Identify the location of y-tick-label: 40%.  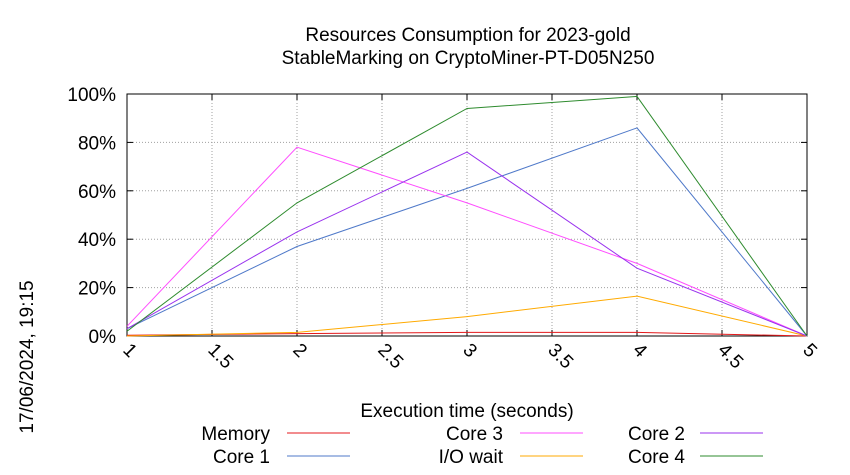
(97, 240).